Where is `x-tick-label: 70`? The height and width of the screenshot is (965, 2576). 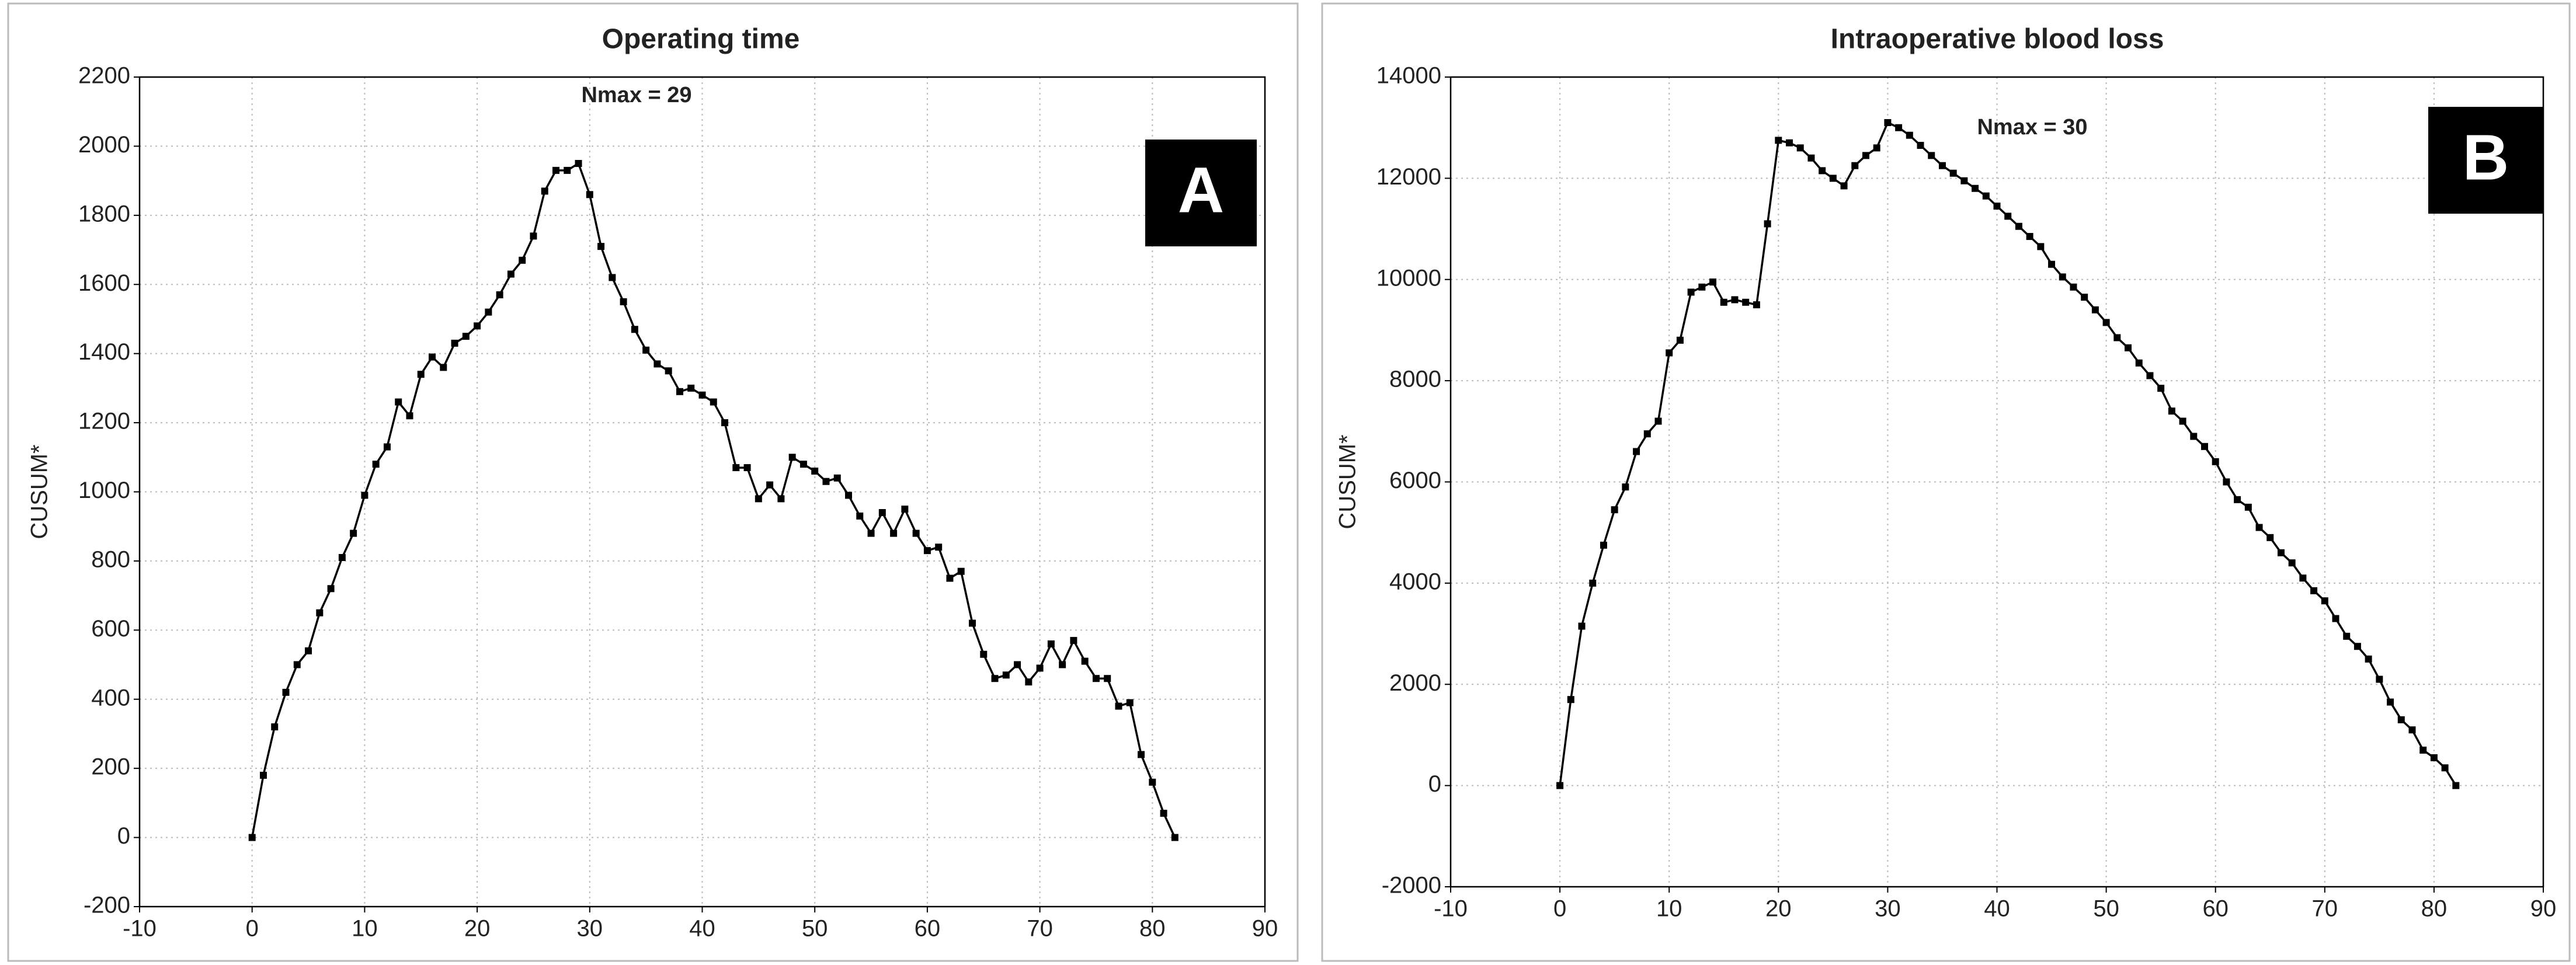
x-tick-label: 70 is located at coordinates (1040, 929).